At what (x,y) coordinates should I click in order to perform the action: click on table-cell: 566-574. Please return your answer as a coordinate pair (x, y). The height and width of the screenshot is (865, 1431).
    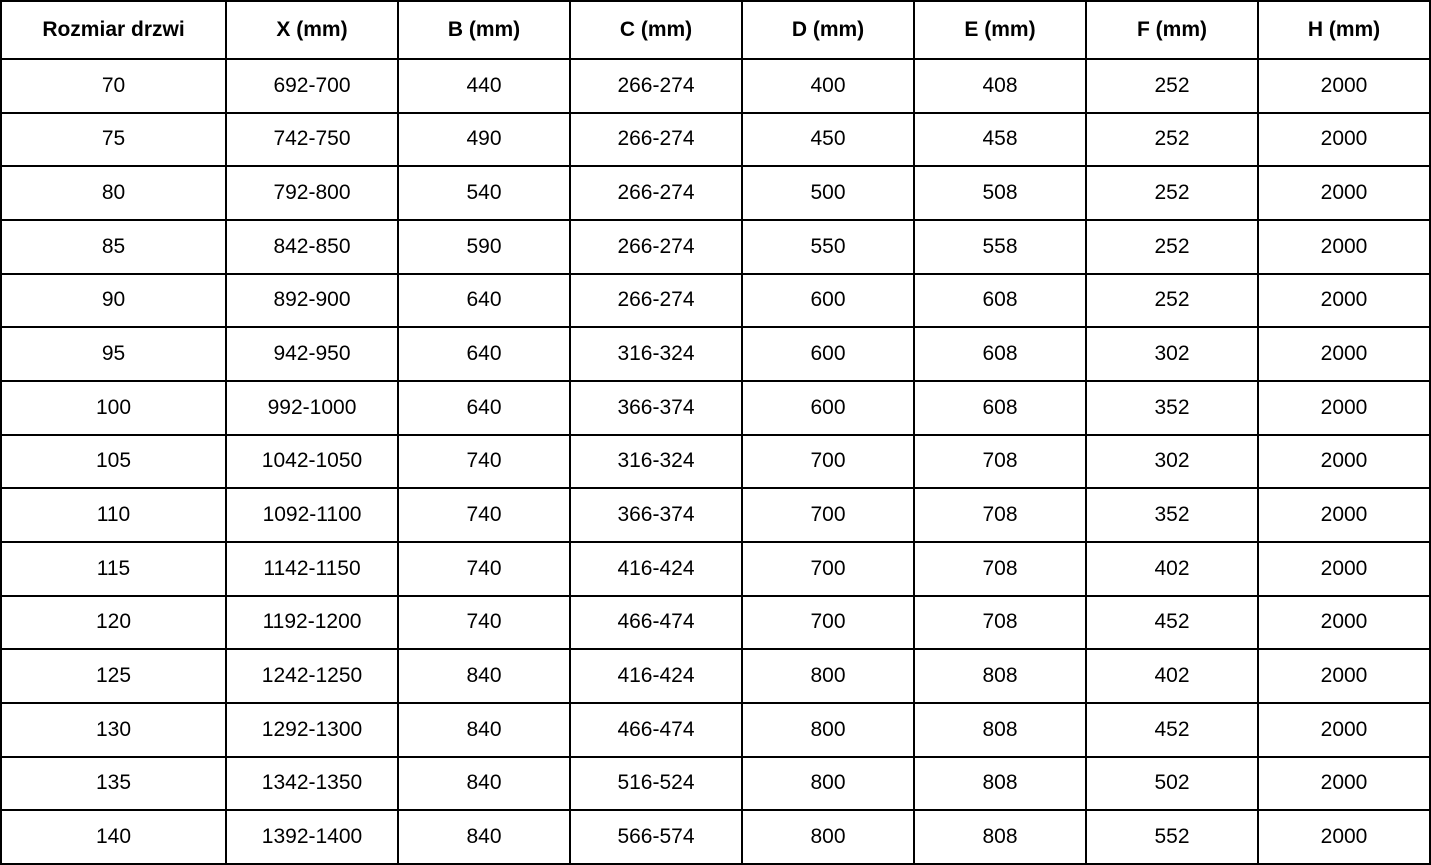
    Looking at the image, I should click on (656, 837).